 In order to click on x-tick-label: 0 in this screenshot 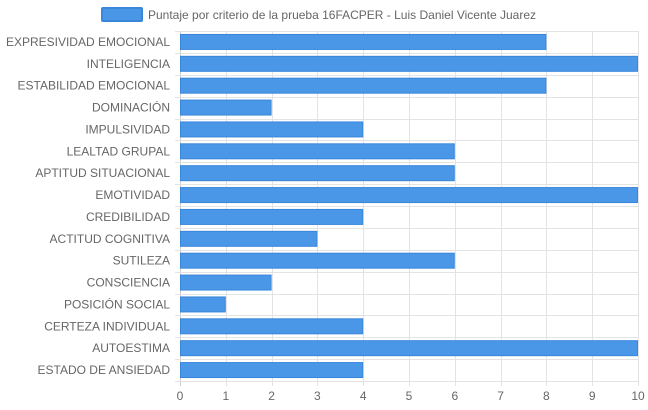, I will do `click(180, 396)`.